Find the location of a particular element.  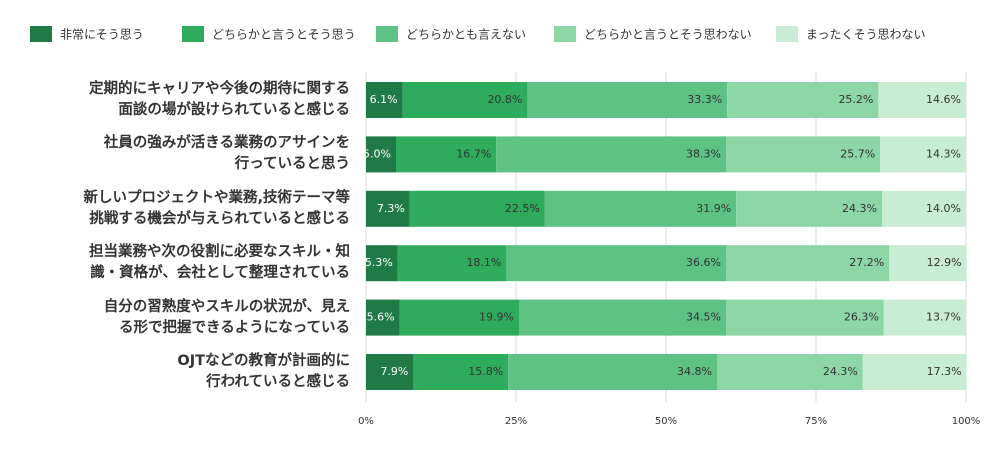

category-label: 担当業務や次の役割に必要なスキル・知 識・資格が、会社として整理されている is located at coordinates (219, 263).